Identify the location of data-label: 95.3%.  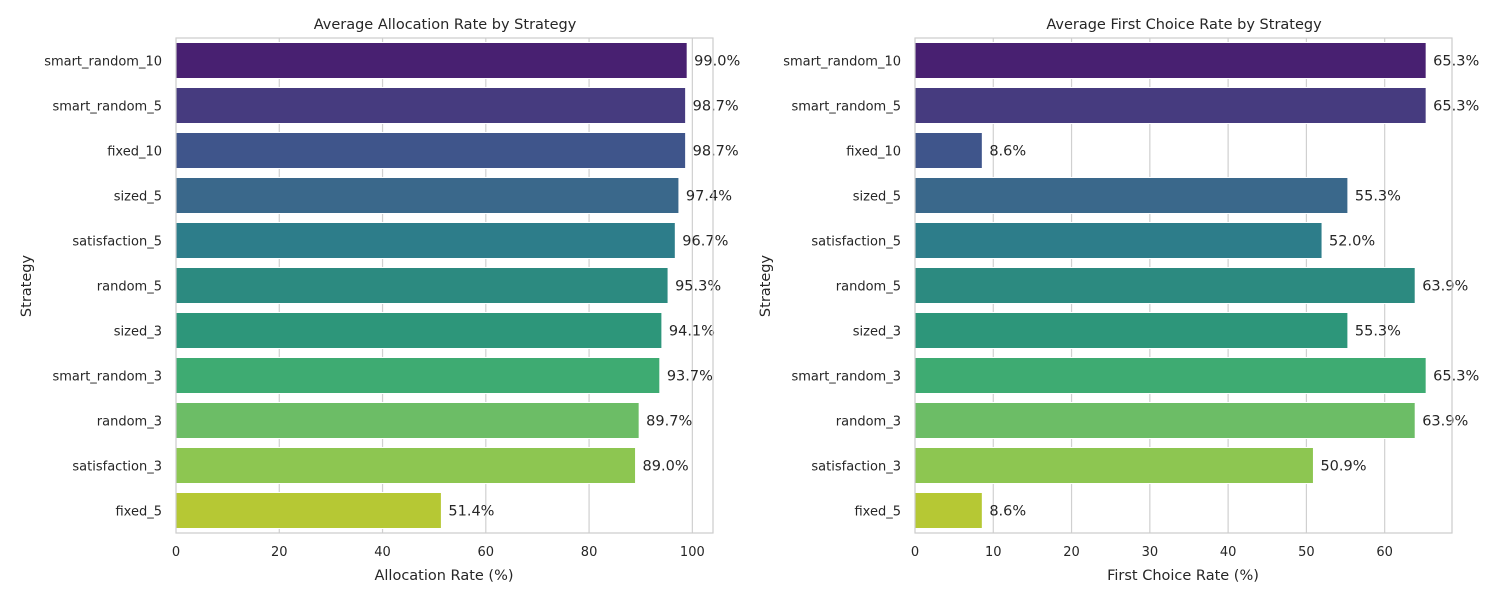
(698, 287).